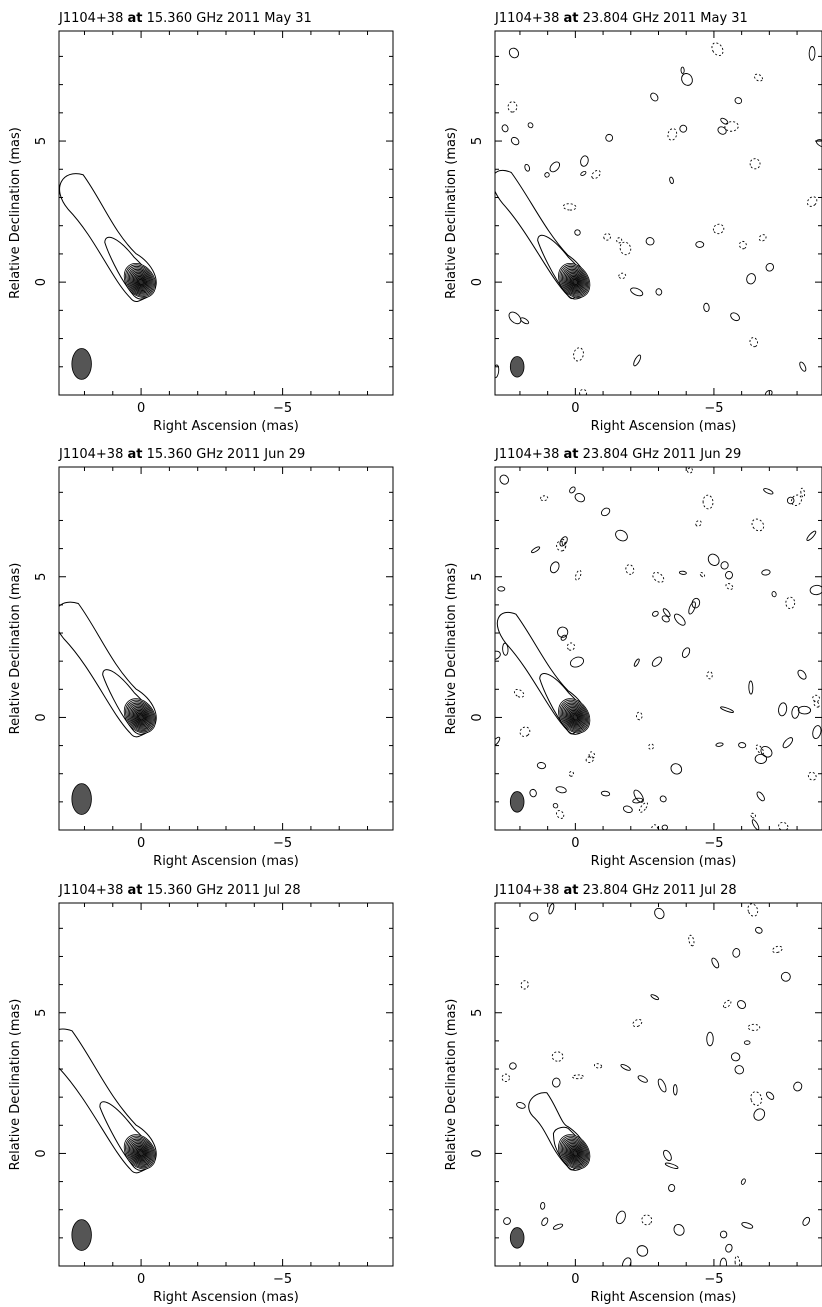 The image size is (822, 1307). What do you see at coordinates (108, 238) in the screenshot?
I see `contour-plot` at bounding box center [108, 238].